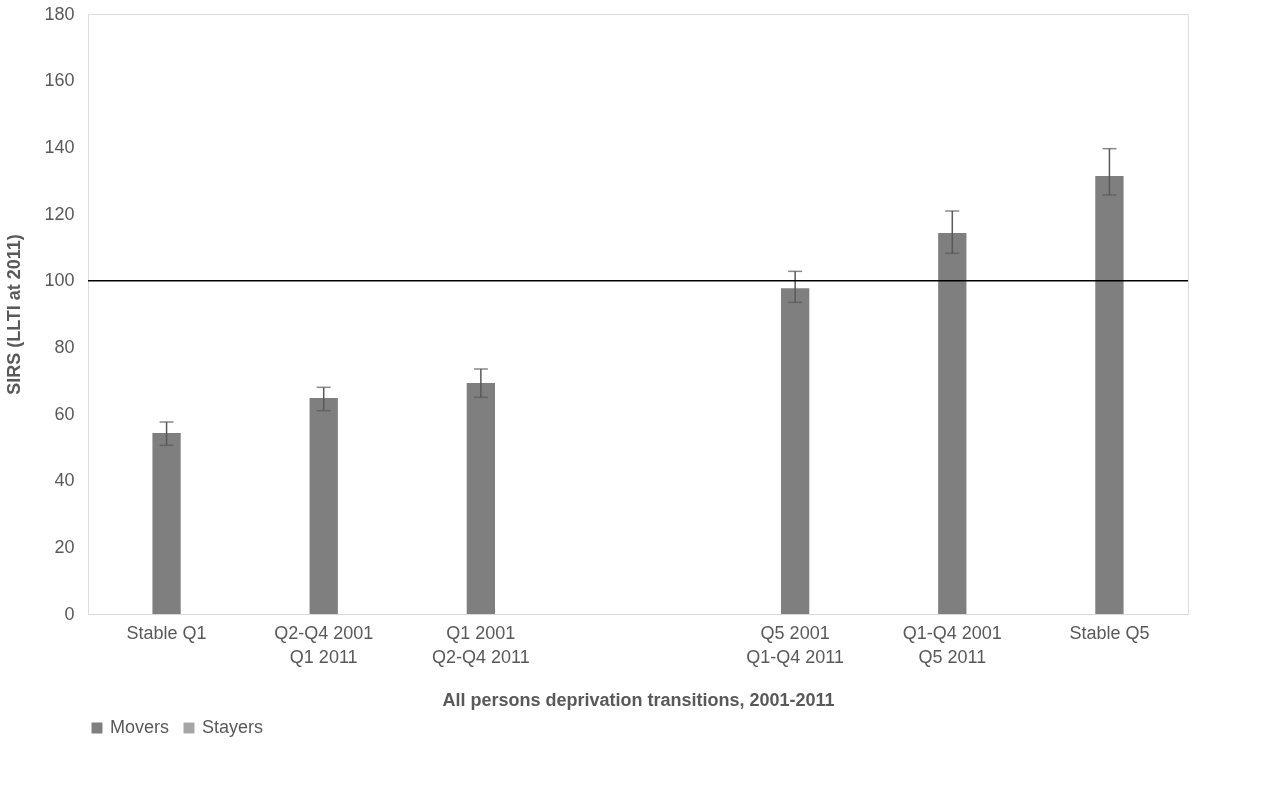  What do you see at coordinates (795, 644) in the screenshot?
I see `x-tick-label: Q5 2001 Q1-Q4 2011` at bounding box center [795, 644].